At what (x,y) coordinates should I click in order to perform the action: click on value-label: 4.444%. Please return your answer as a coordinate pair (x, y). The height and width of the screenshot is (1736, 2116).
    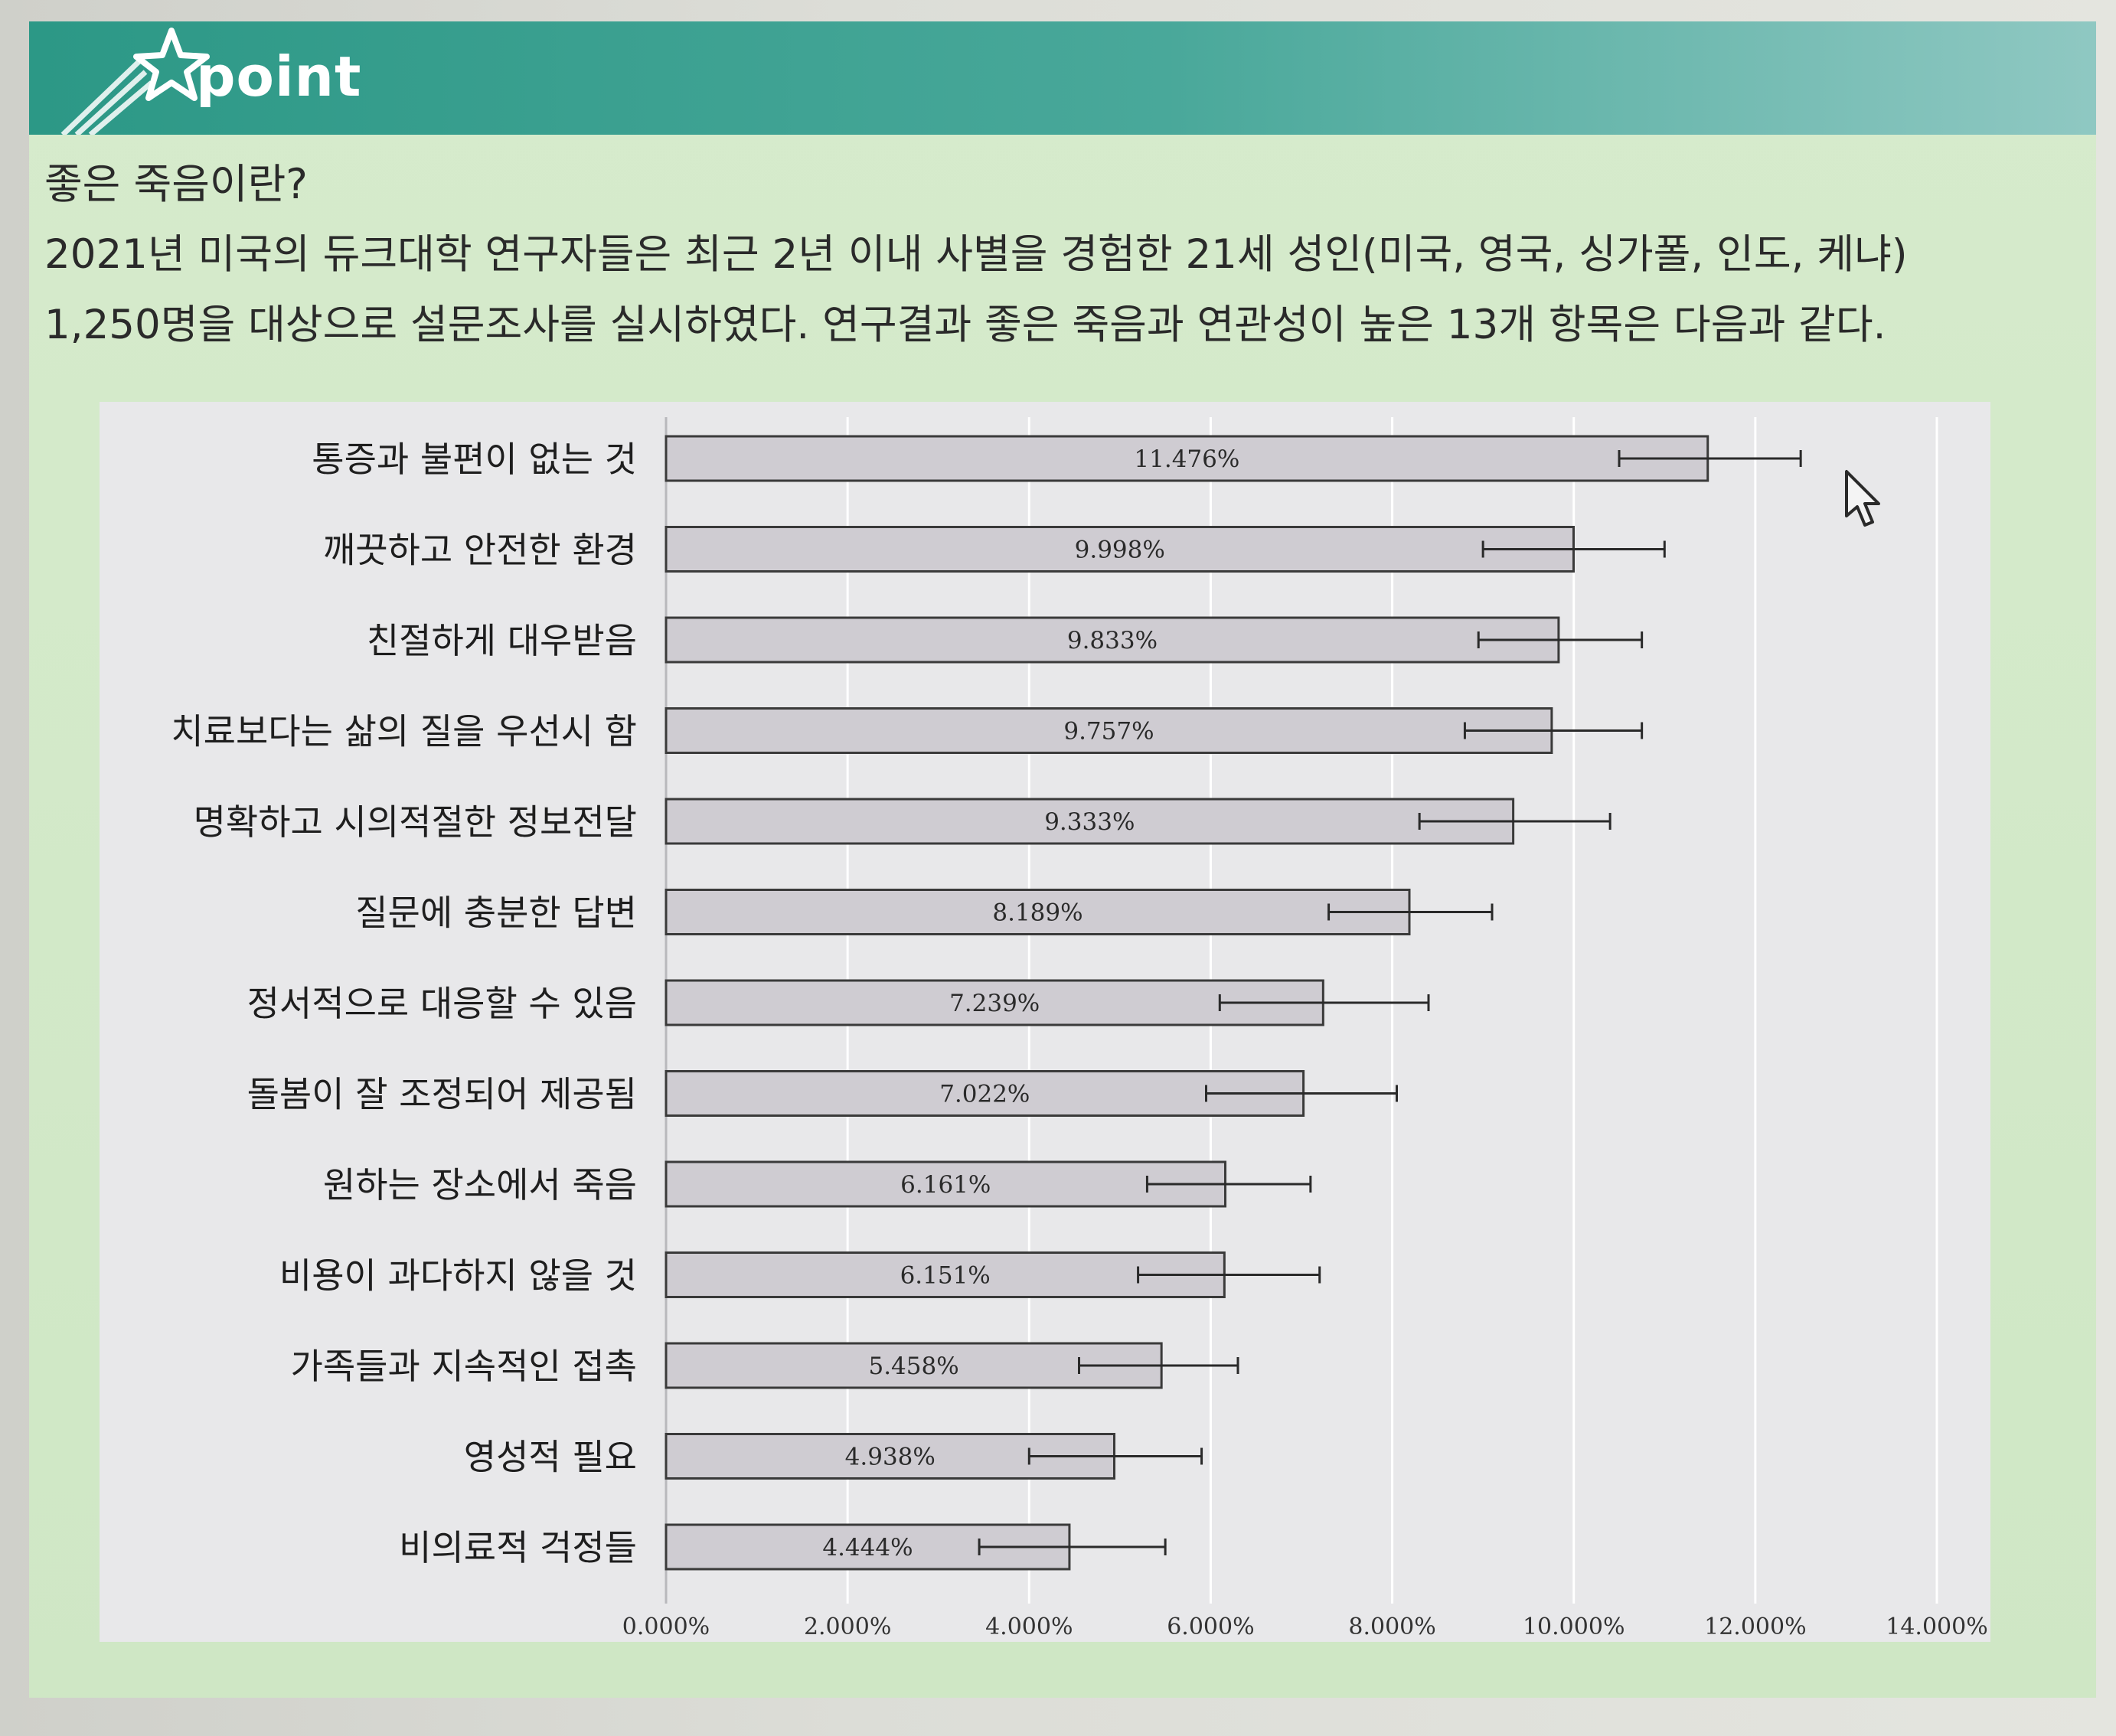
    Looking at the image, I should click on (867, 1547).